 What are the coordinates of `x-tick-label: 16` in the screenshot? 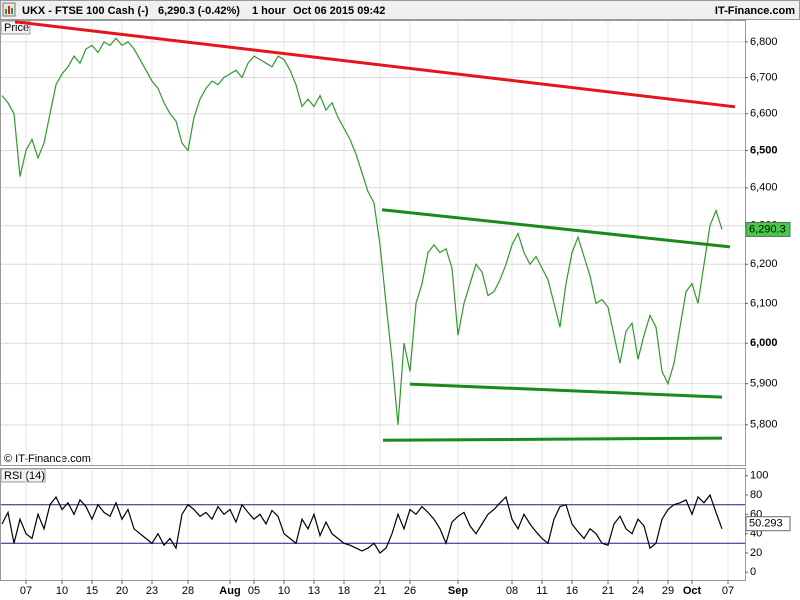 It's located at (572, 591).